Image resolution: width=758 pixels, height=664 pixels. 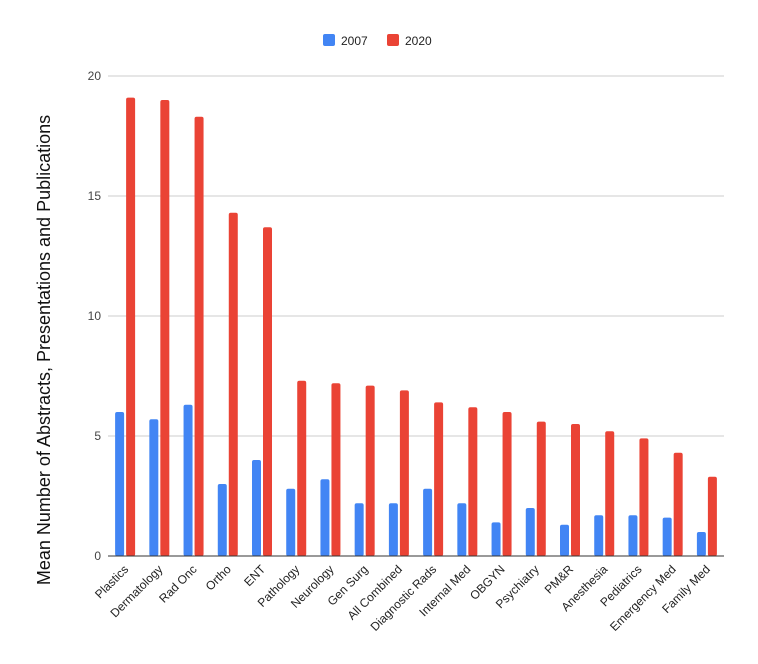 I want to click on y-tick-label: 10, so click(x=95, y=316).